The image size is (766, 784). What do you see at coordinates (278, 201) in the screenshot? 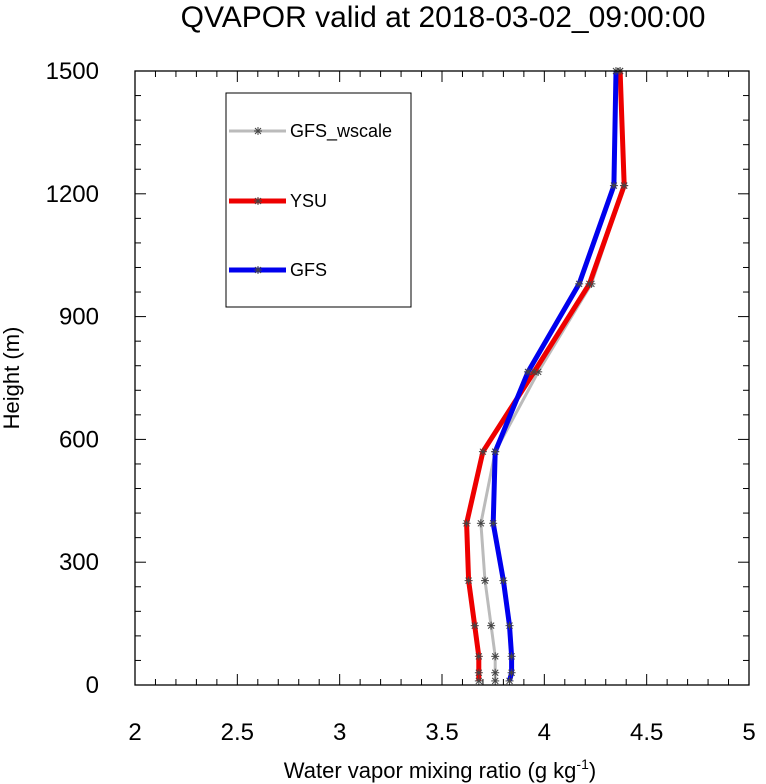
I see `legend-item-ysu: YSU` at bounding box center [278, 201].